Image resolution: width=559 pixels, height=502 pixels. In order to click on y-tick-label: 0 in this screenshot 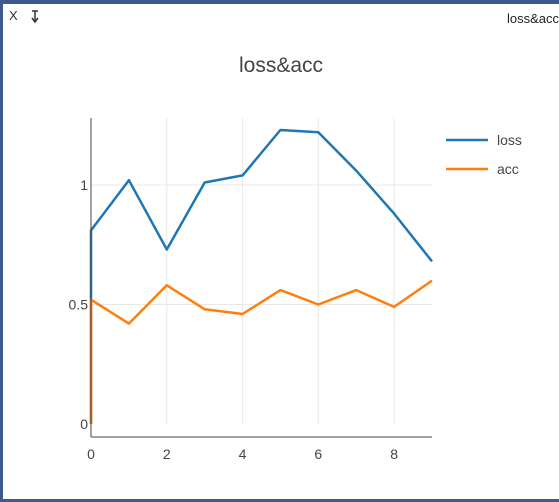, I will do `click(84, 424)`.